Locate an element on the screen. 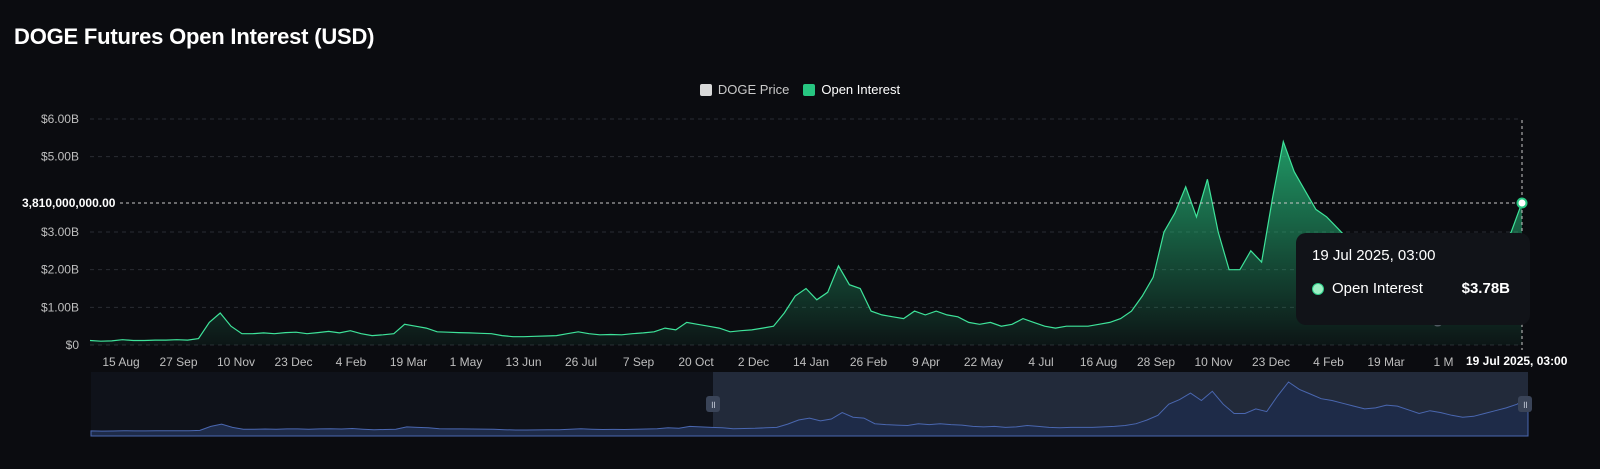  x-tick-label: 27 Sep is located at coordinates (178, 362).